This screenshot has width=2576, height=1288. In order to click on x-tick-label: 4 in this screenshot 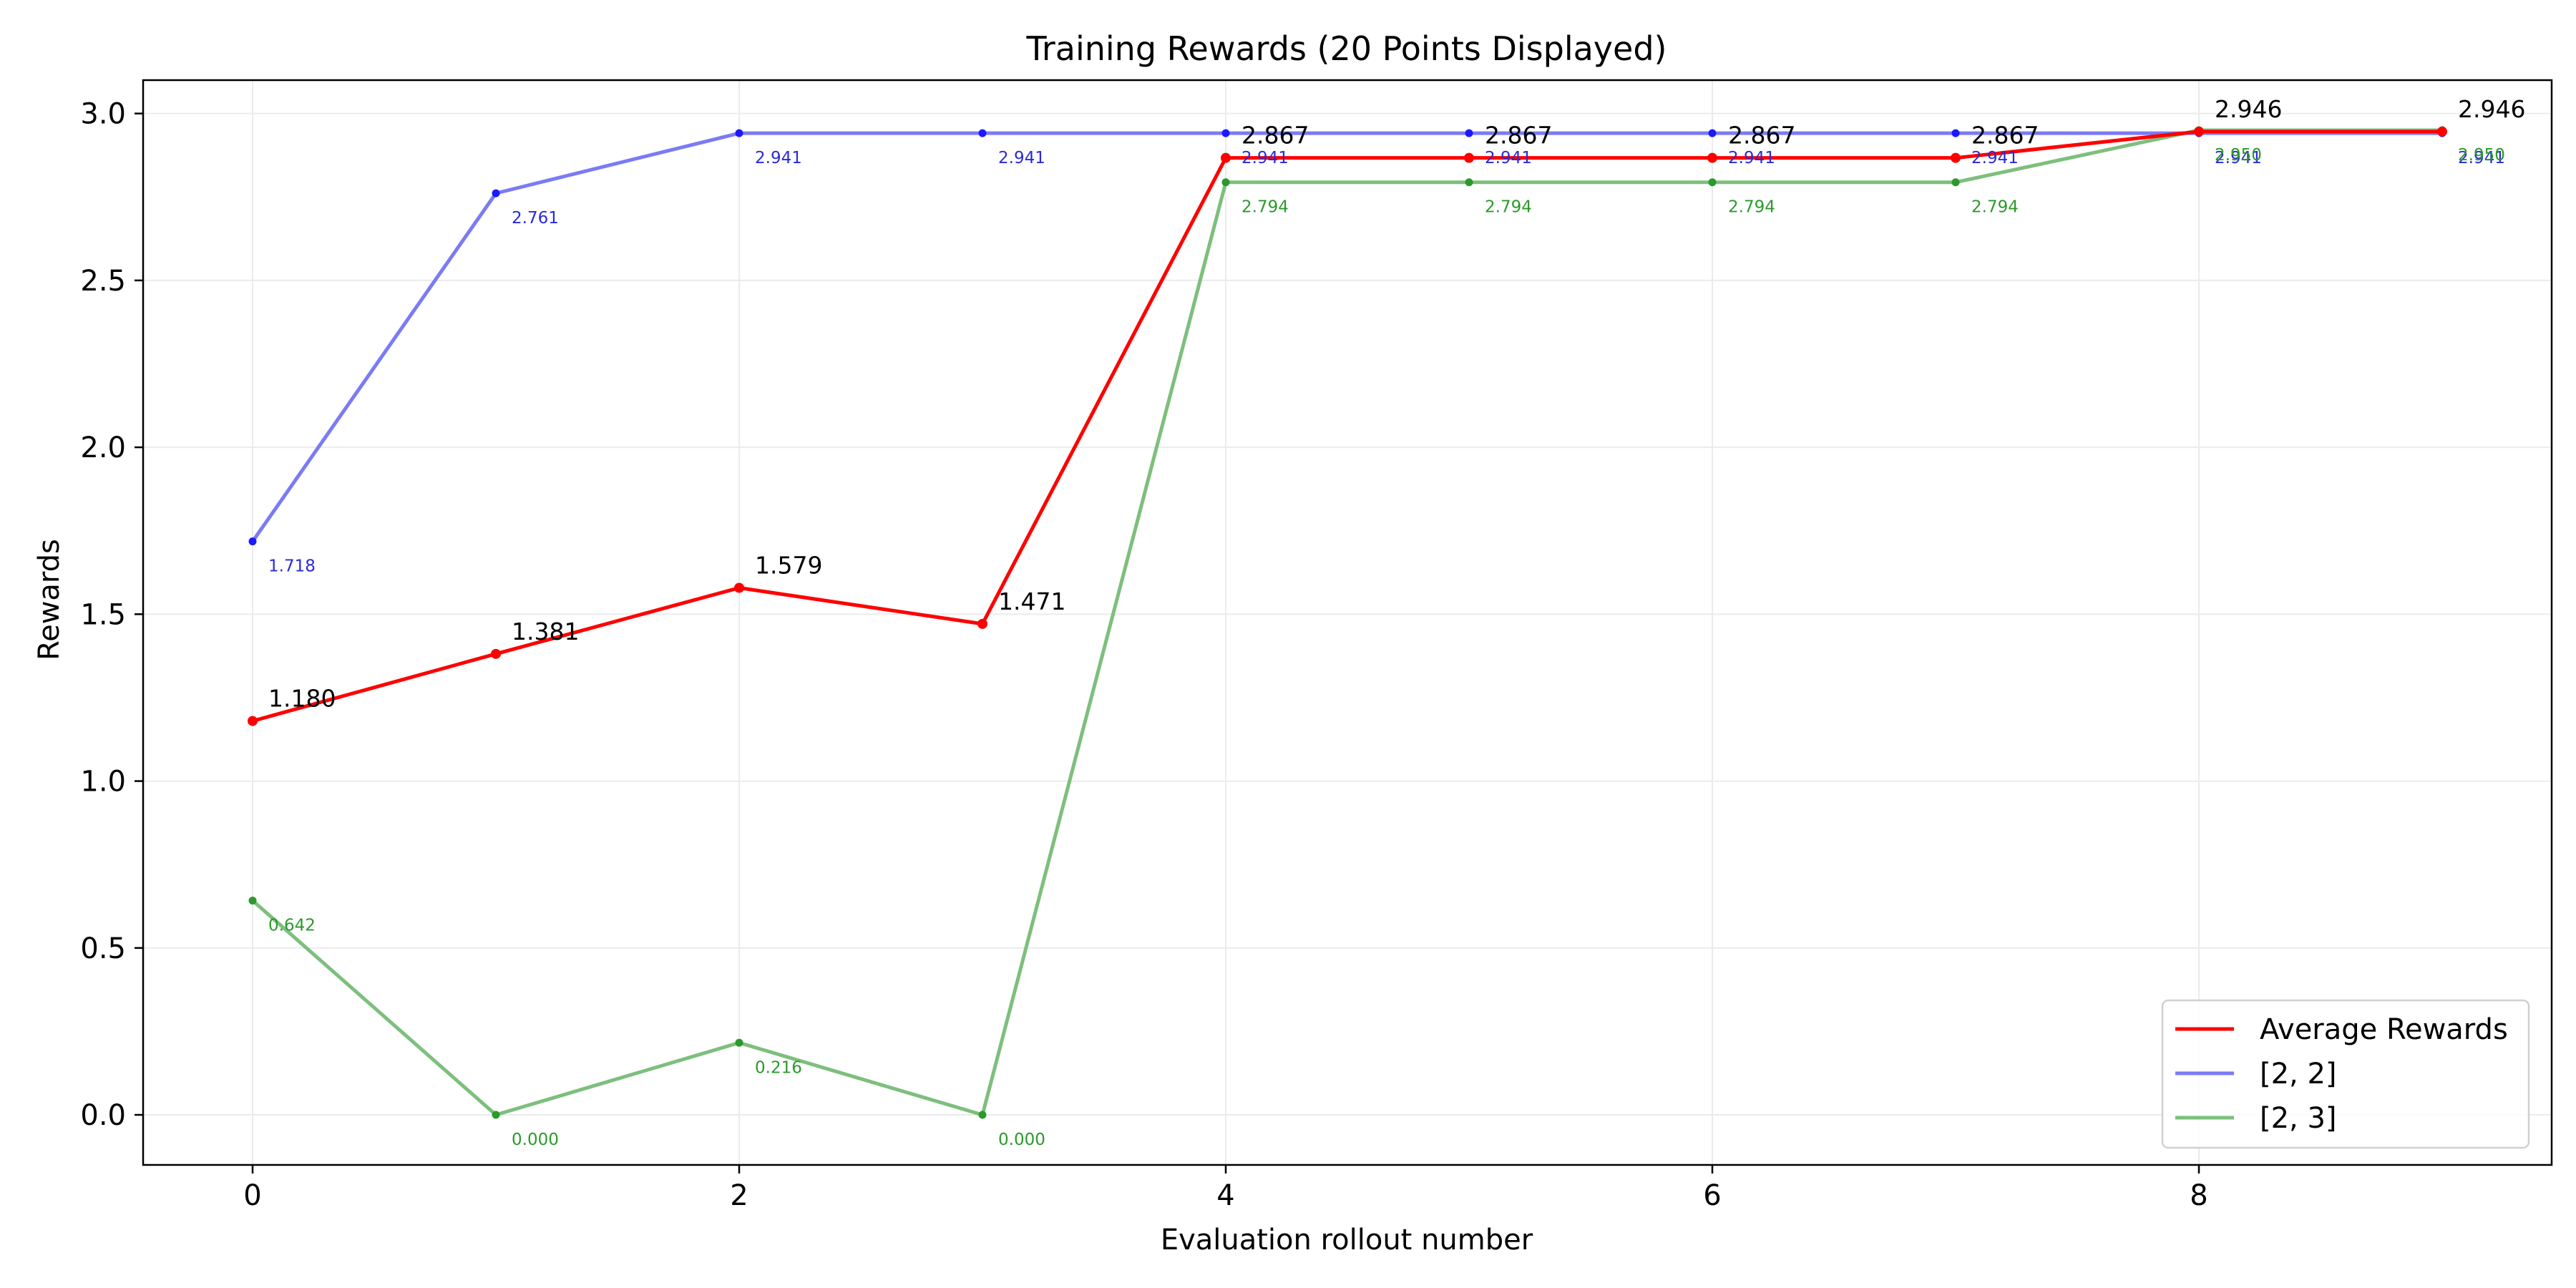, I will do `click(1225, 1195)`.